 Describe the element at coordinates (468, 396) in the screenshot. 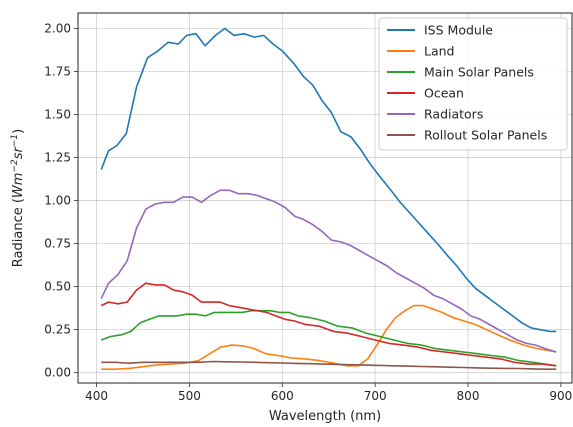

I see `x-tick-label: 800` at that location.